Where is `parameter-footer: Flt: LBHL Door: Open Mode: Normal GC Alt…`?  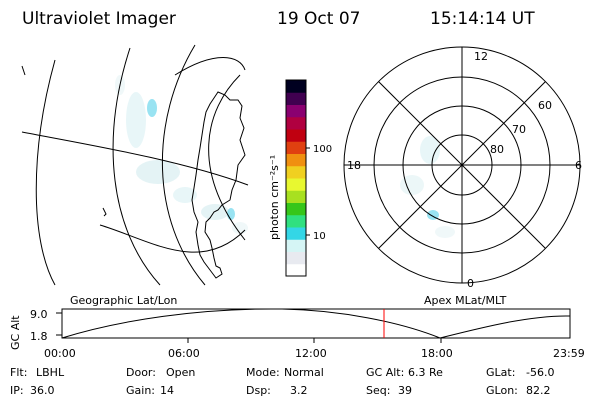 parameter-footer: Flt: LBHL Door: Open Mode: Normal GC Alt… is located at coordinates (282, 381).